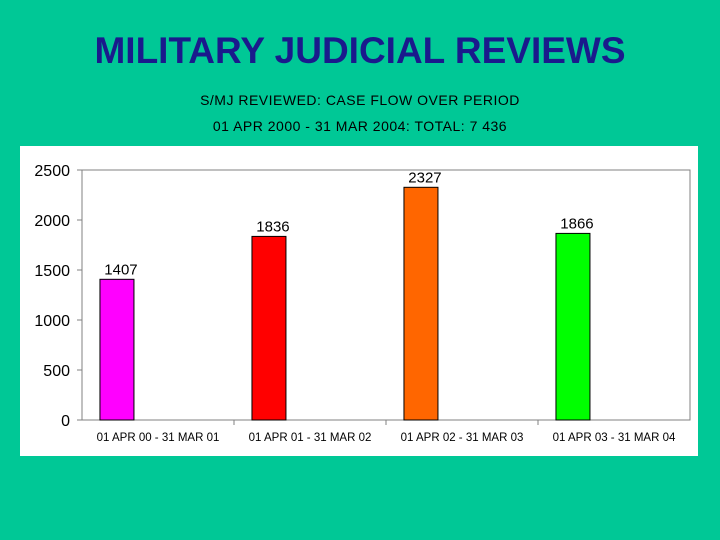 This screenshot has width=720, height=540. I want to click on y-tick-label: 0, so click(65, 421).